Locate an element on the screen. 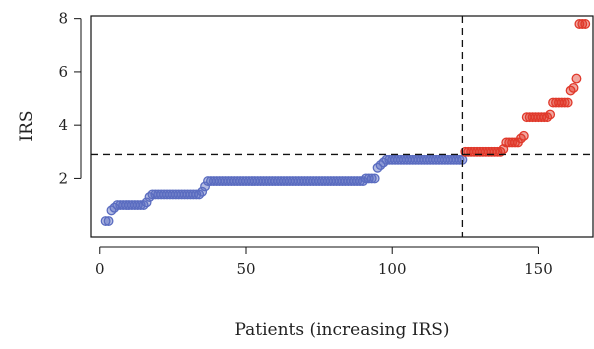  y-tick-label: 6 is located at coordinates (63, 72).